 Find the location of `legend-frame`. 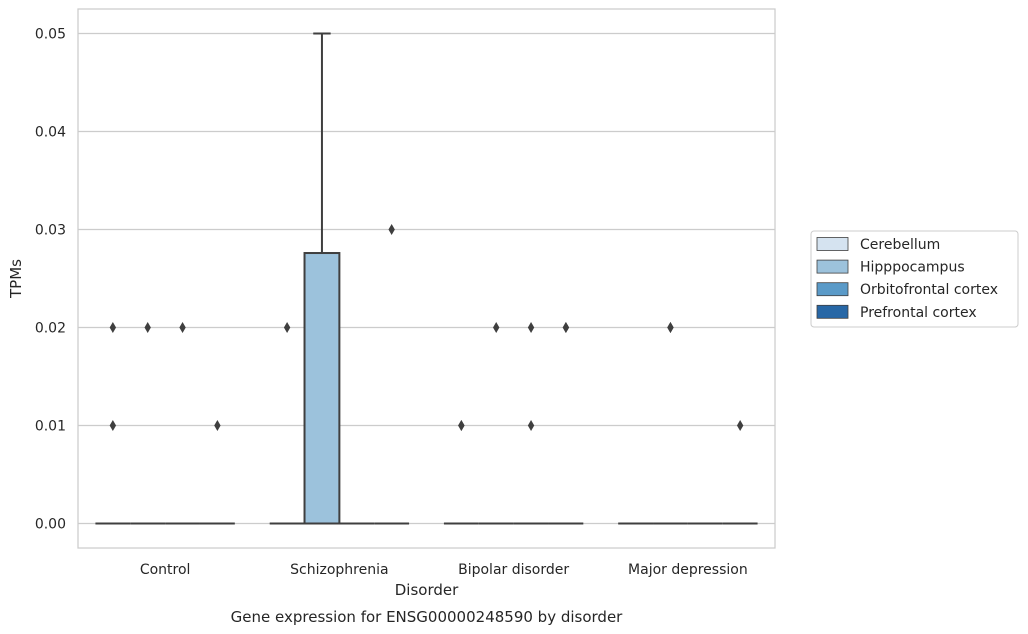

legend-frame is located at coordinates (914, 279).